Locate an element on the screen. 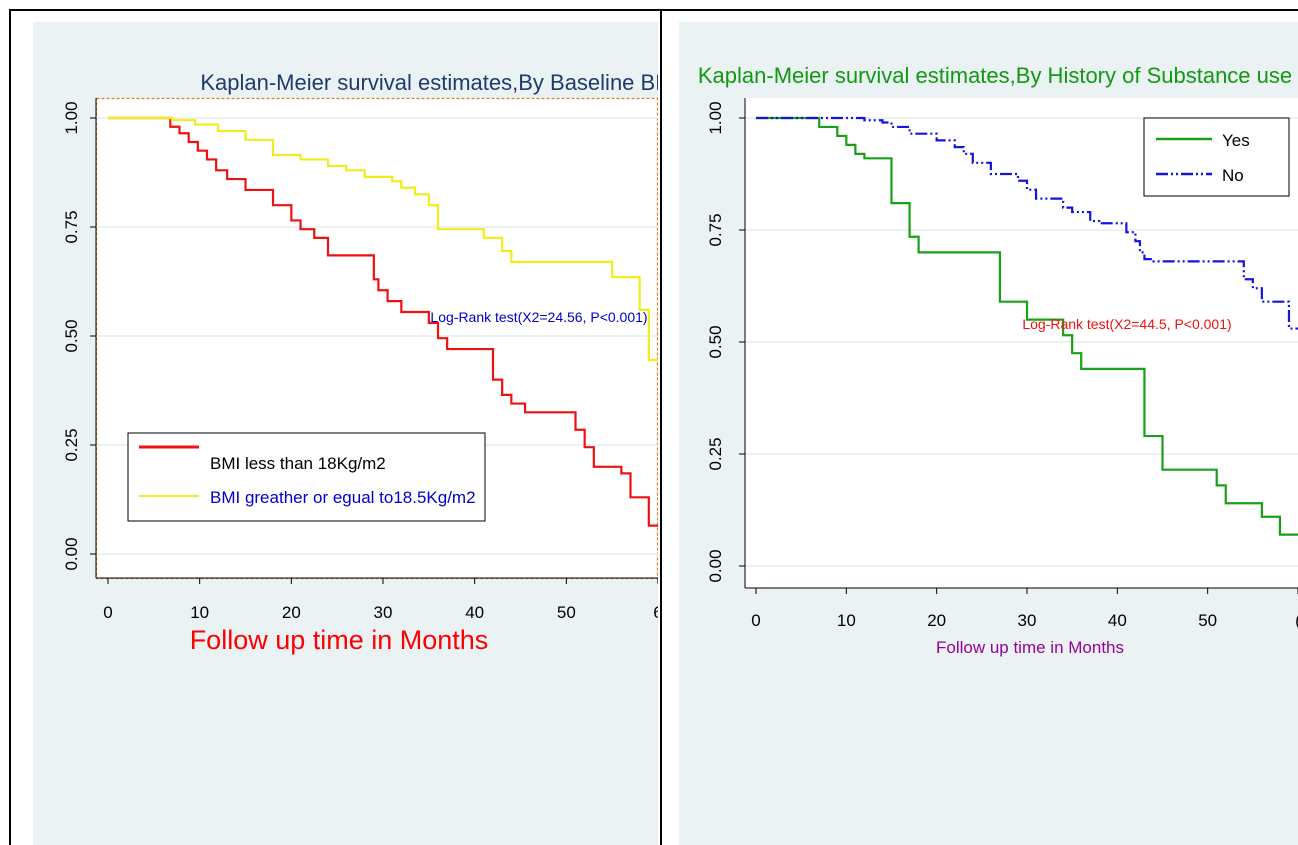 The width and height of the screenshot is (1298, 845). legend-label-bmi-low: BMI less than 18Kg/m2 is located at coordinates (298, 463).